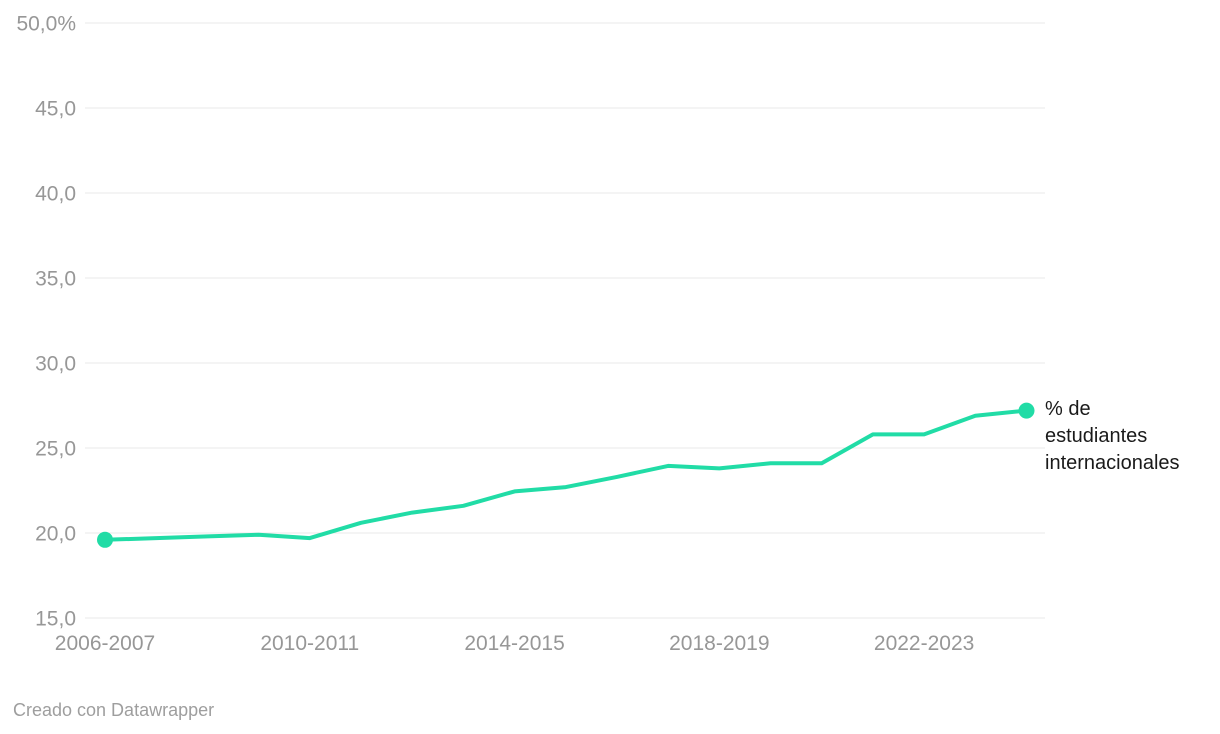 This screenshot has height=734, width=1220. I want to click on series-line-international-students, so click(566, 475).